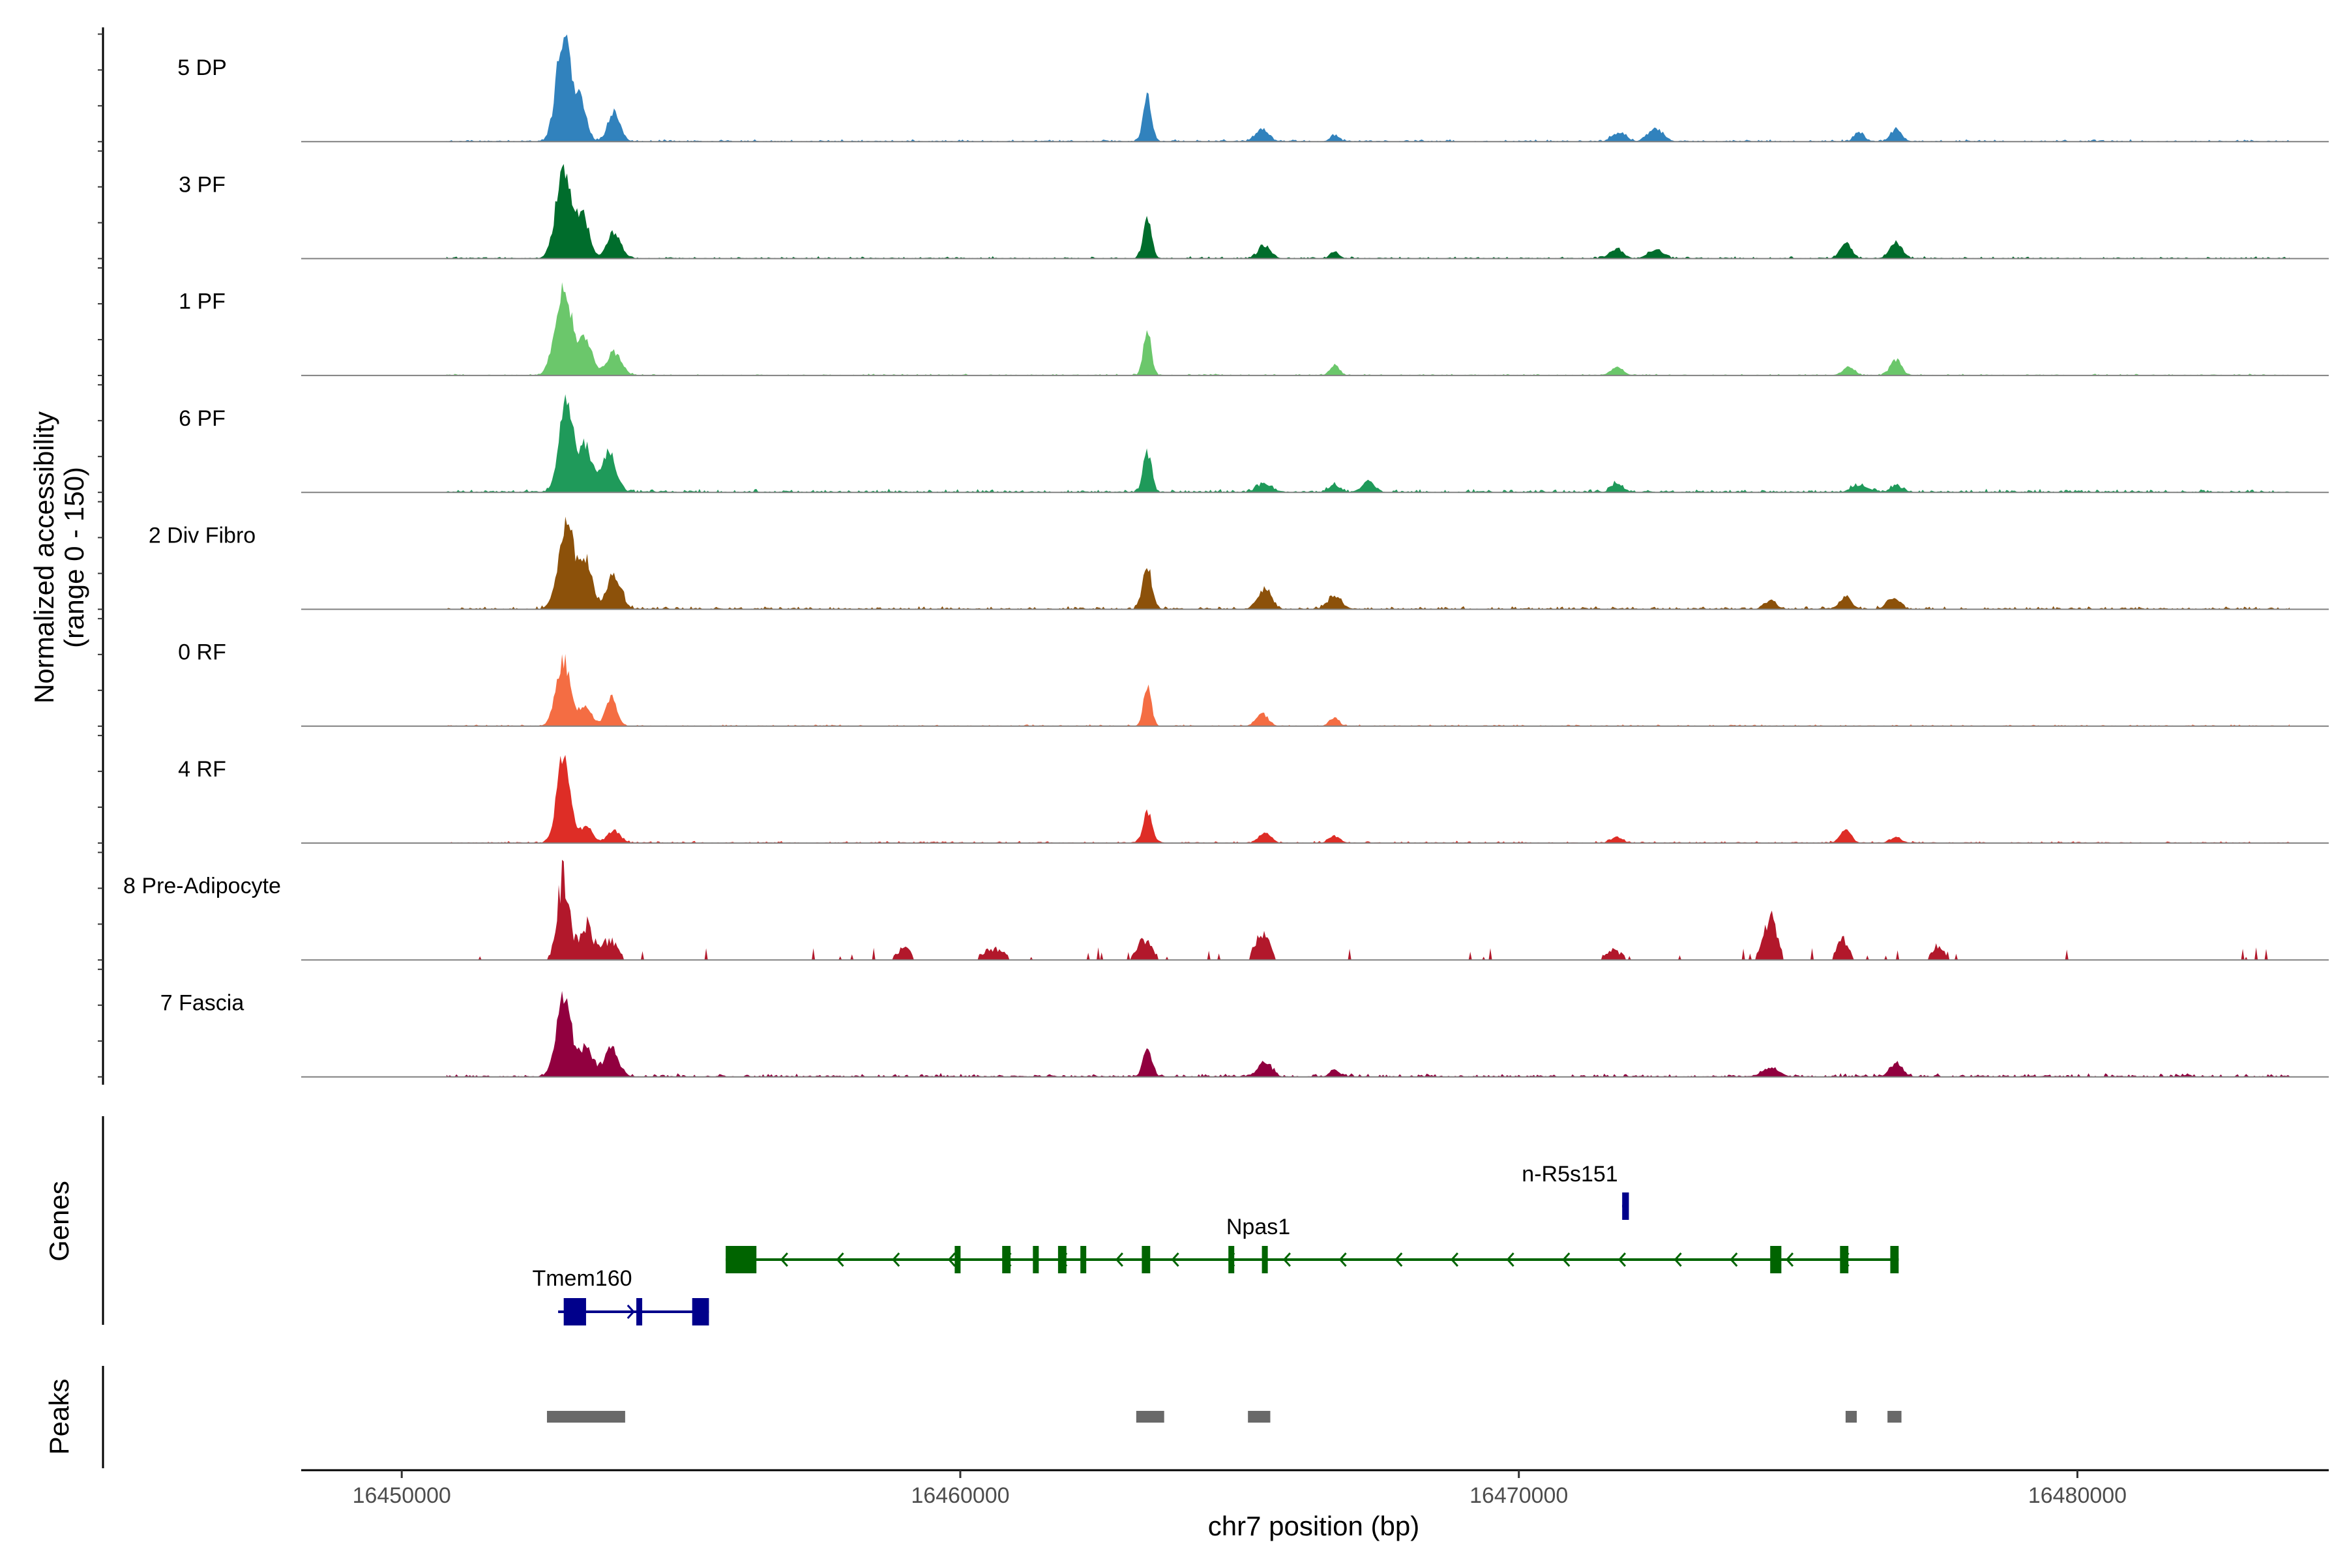 The width and height of the screenshot is (2347, 1568). I want to click on track-label: 1 PF, so click(202, 302).